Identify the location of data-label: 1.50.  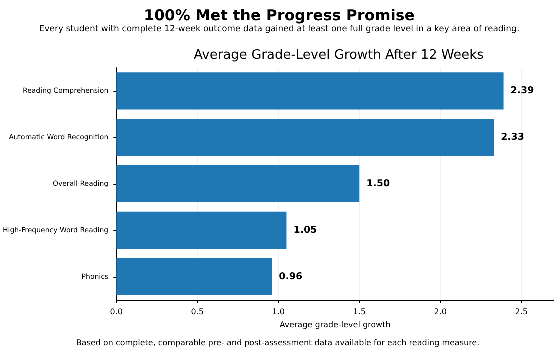
(378, 184).